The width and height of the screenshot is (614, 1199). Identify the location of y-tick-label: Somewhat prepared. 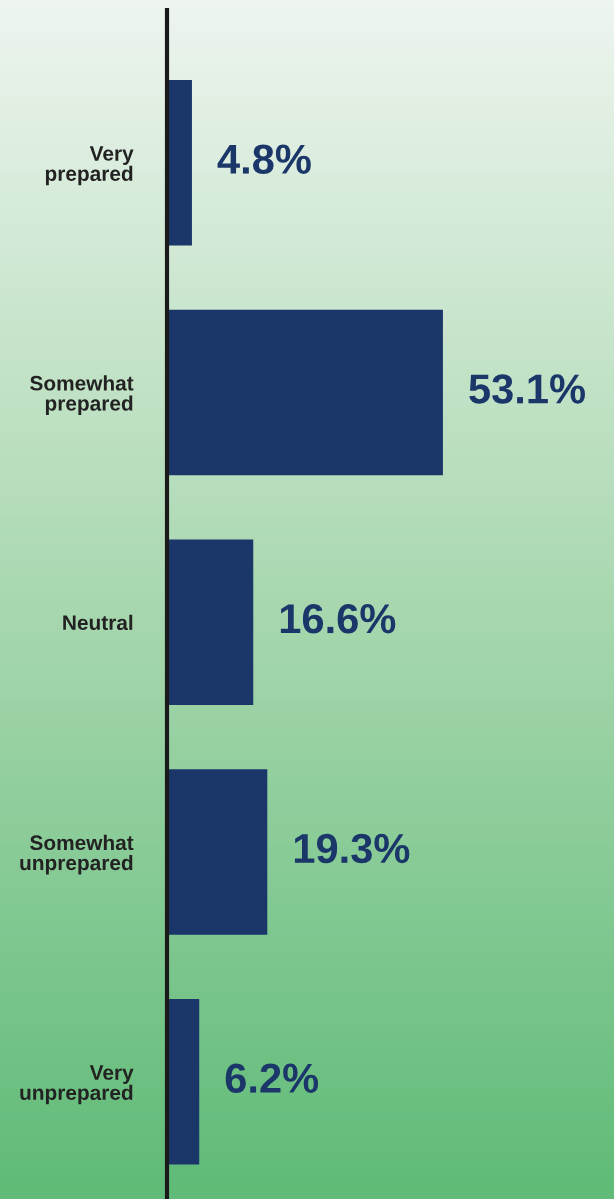
(82, 395).